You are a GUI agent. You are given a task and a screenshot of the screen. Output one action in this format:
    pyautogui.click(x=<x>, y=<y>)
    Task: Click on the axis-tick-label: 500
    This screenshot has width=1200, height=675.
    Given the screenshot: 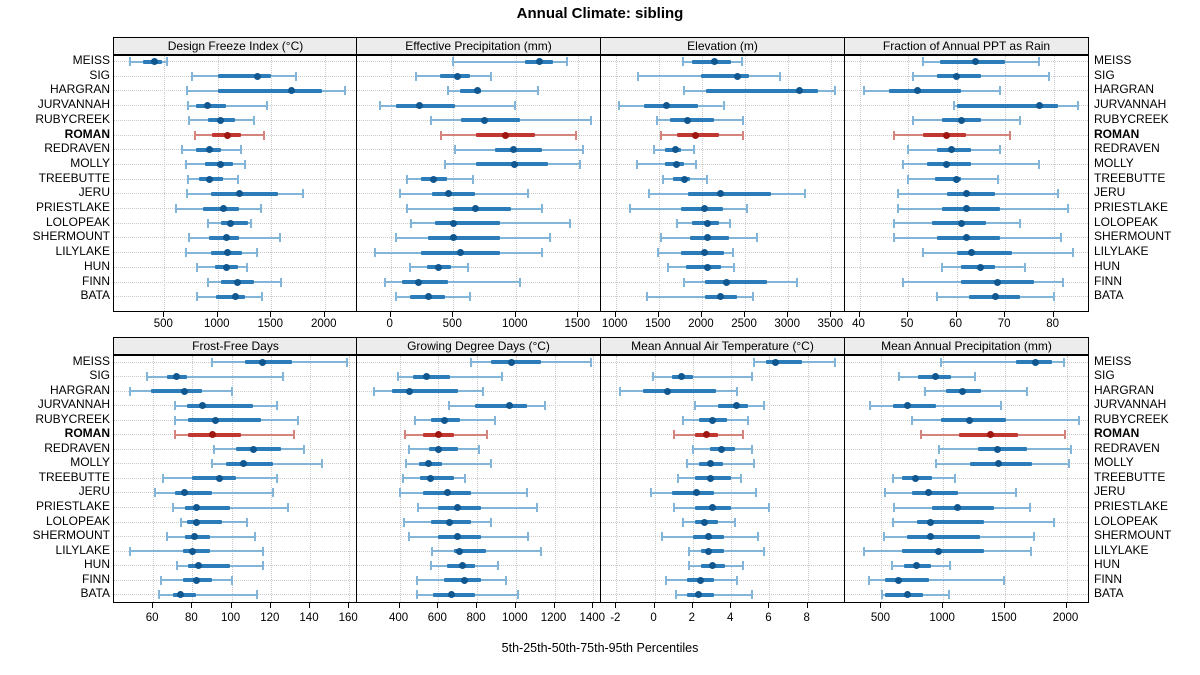 What is the action you would take?
    pyautogui.click(x=452, y=324)
    